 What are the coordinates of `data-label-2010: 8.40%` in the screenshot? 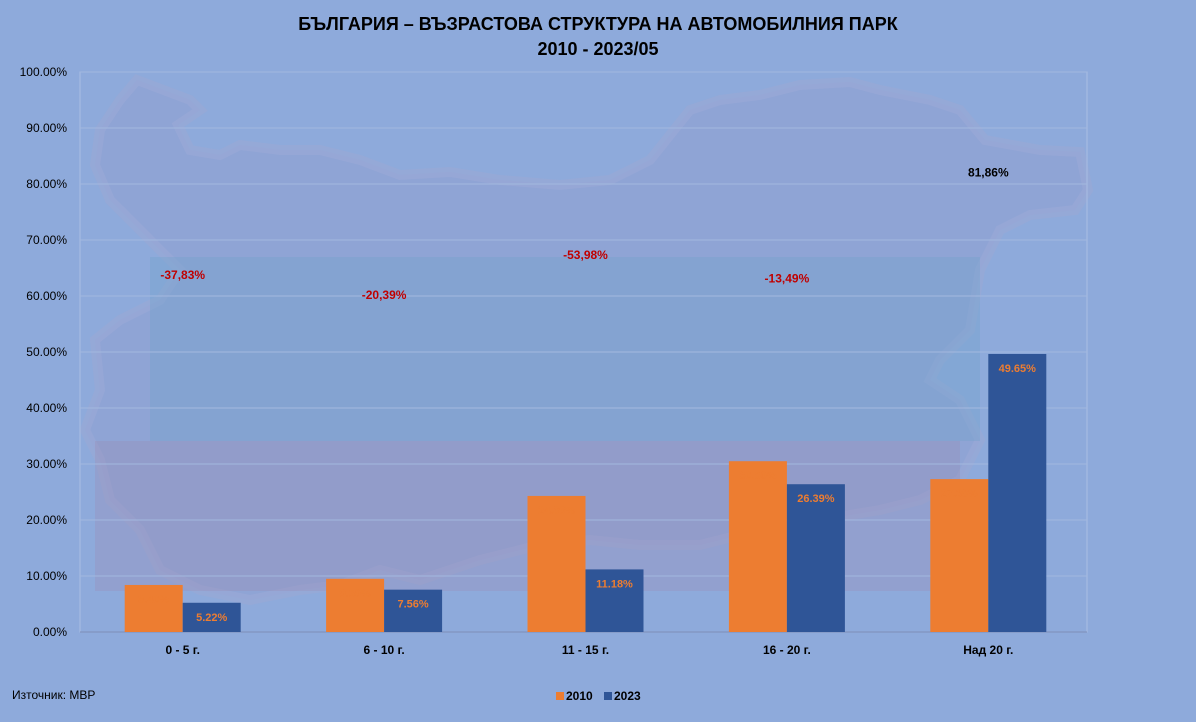 It's located at (153, 600).